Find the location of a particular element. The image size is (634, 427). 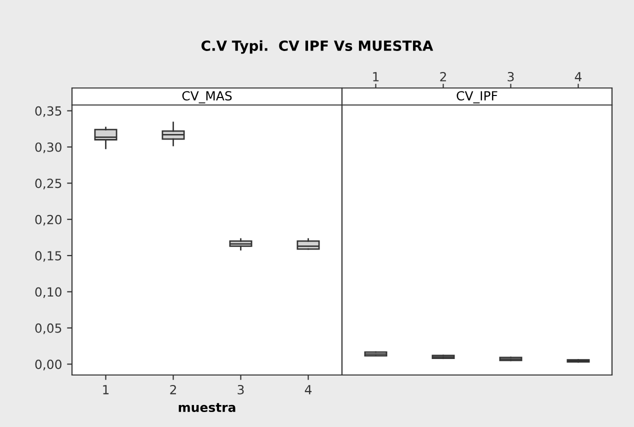

x-axis-title: muestra is located at coordinates (207, 407).